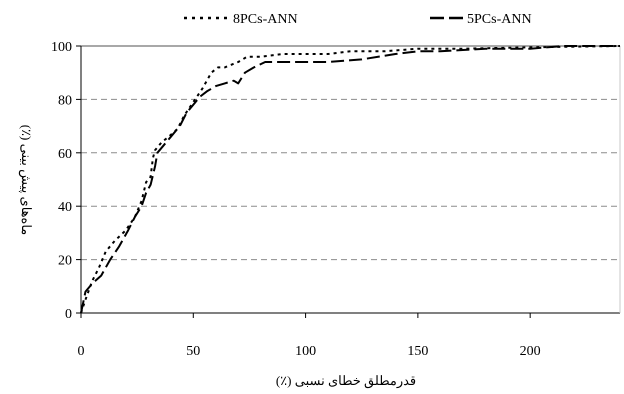 The image size is (624, 394). Describe the element at coordinates (65, 100) in the screenshot. I see `y-tick-label-80: 80` at that location.